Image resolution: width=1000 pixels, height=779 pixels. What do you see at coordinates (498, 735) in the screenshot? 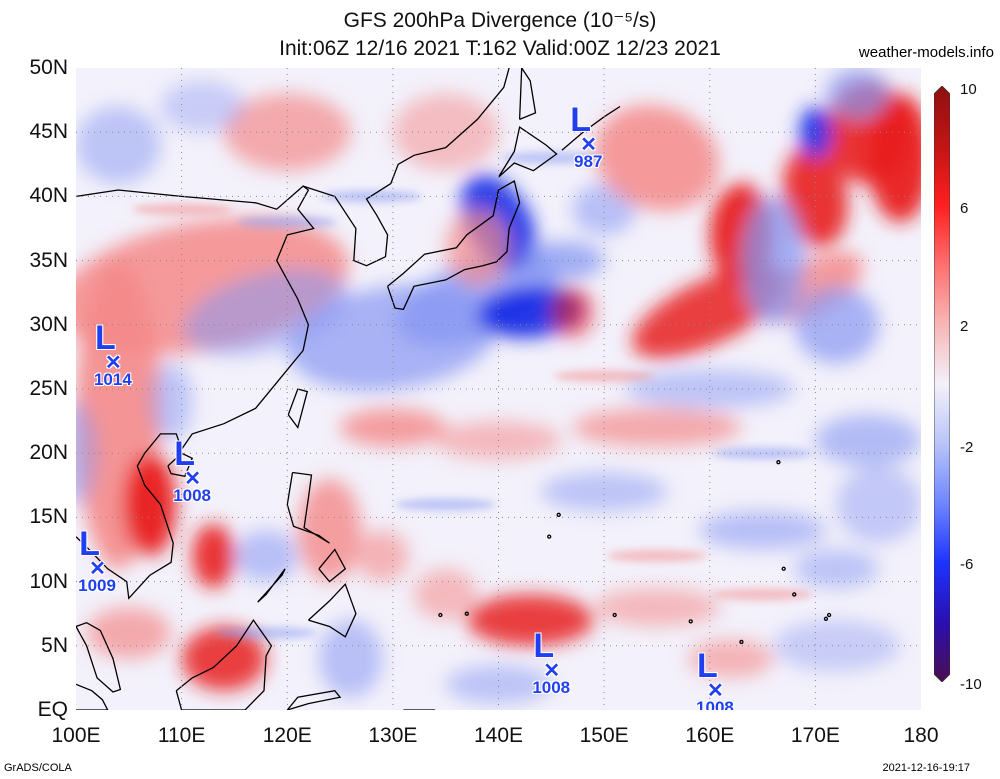
I see `lon-label: 140E` at bounding box center [498, 735].